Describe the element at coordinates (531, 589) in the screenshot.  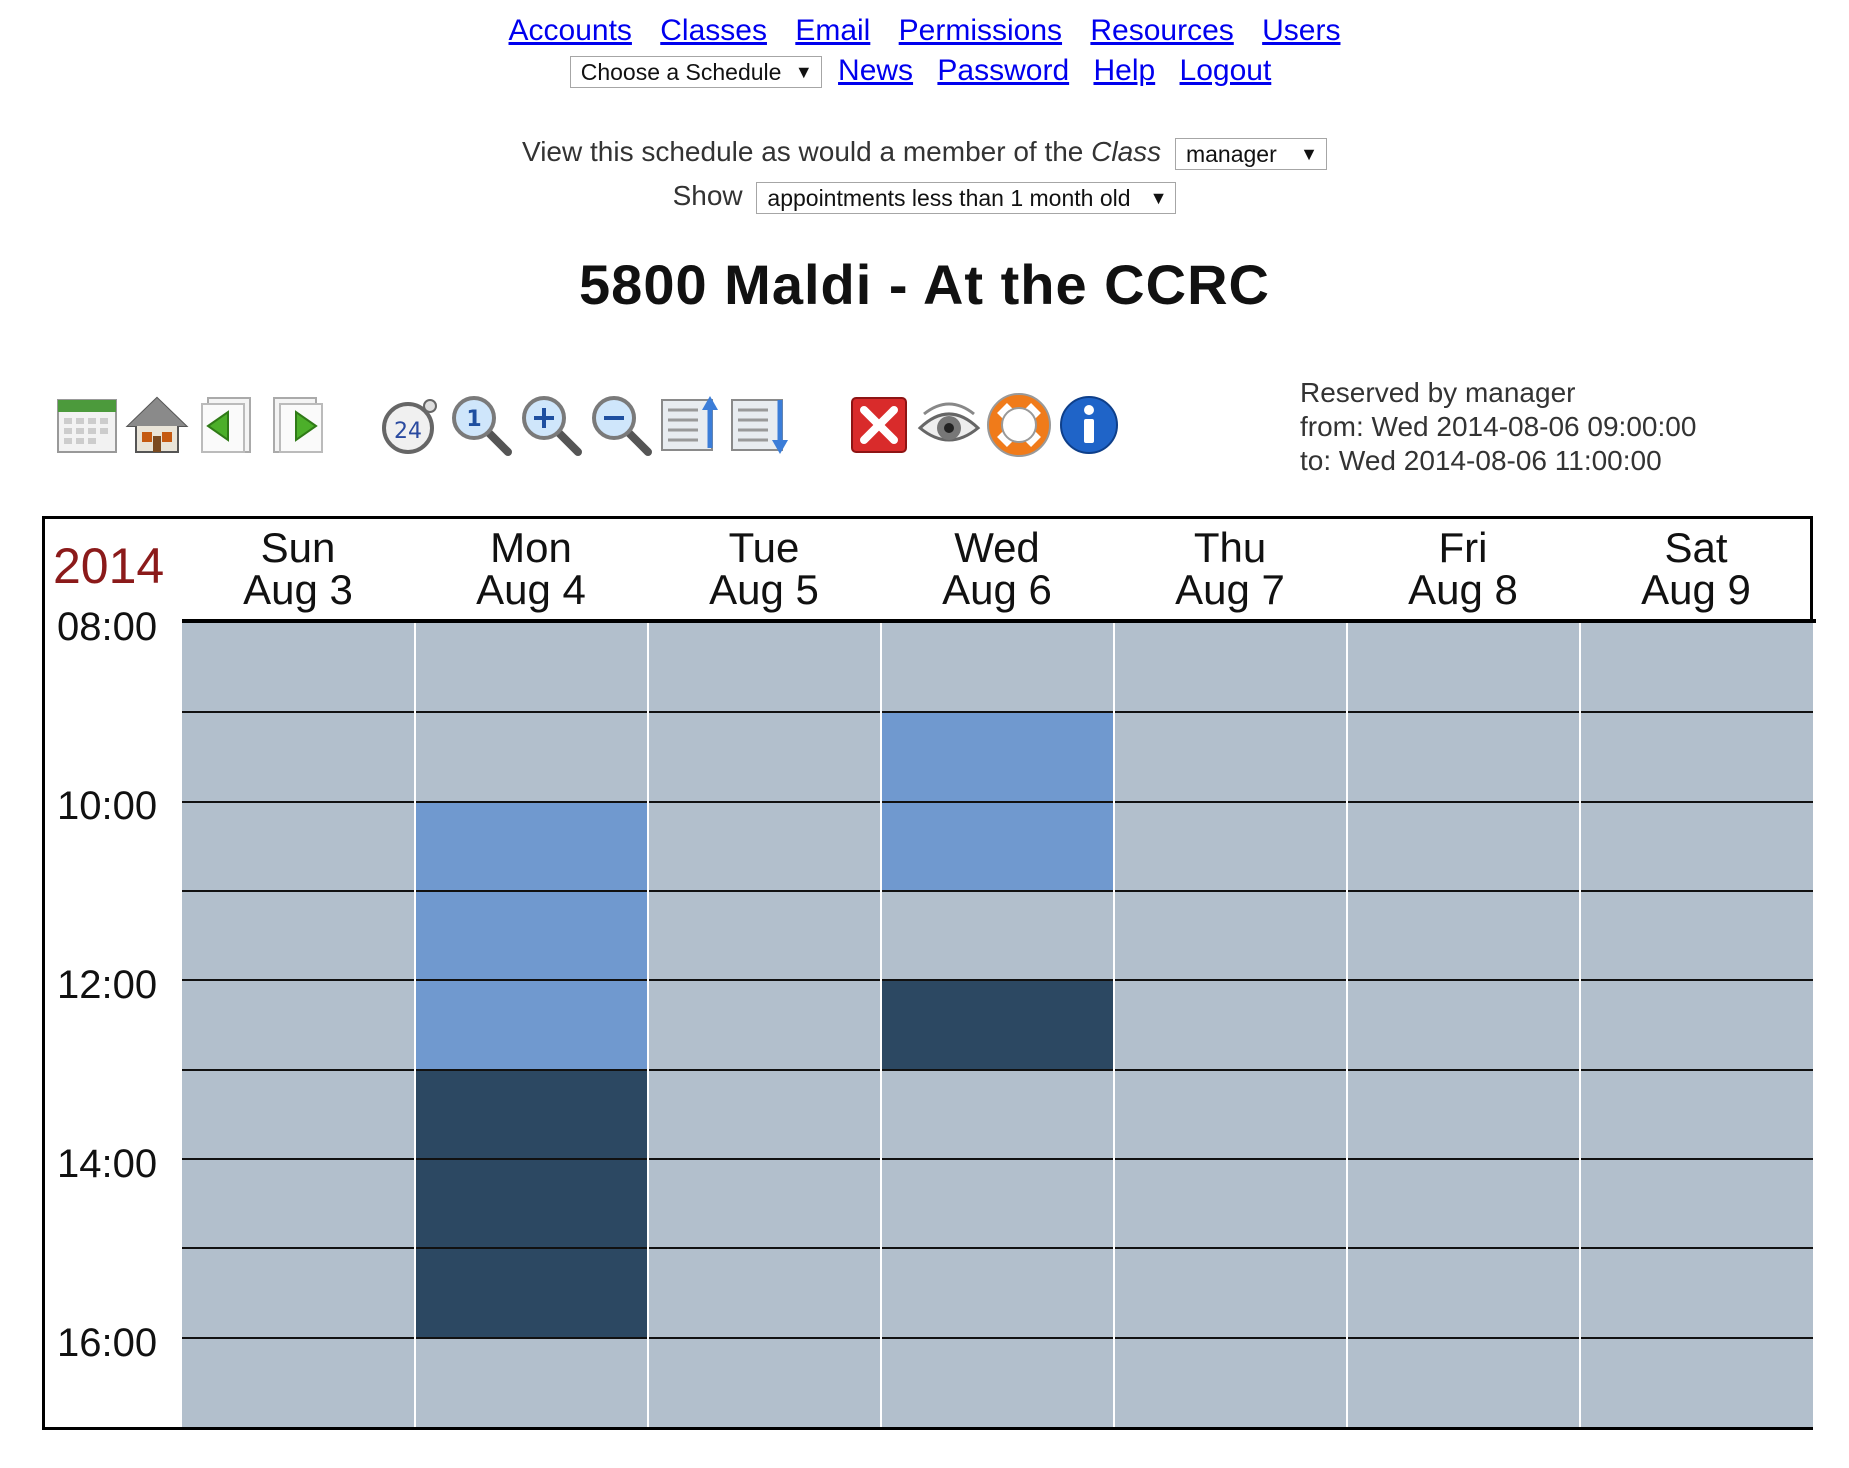
I see `day-date: Aug 4` at that location.